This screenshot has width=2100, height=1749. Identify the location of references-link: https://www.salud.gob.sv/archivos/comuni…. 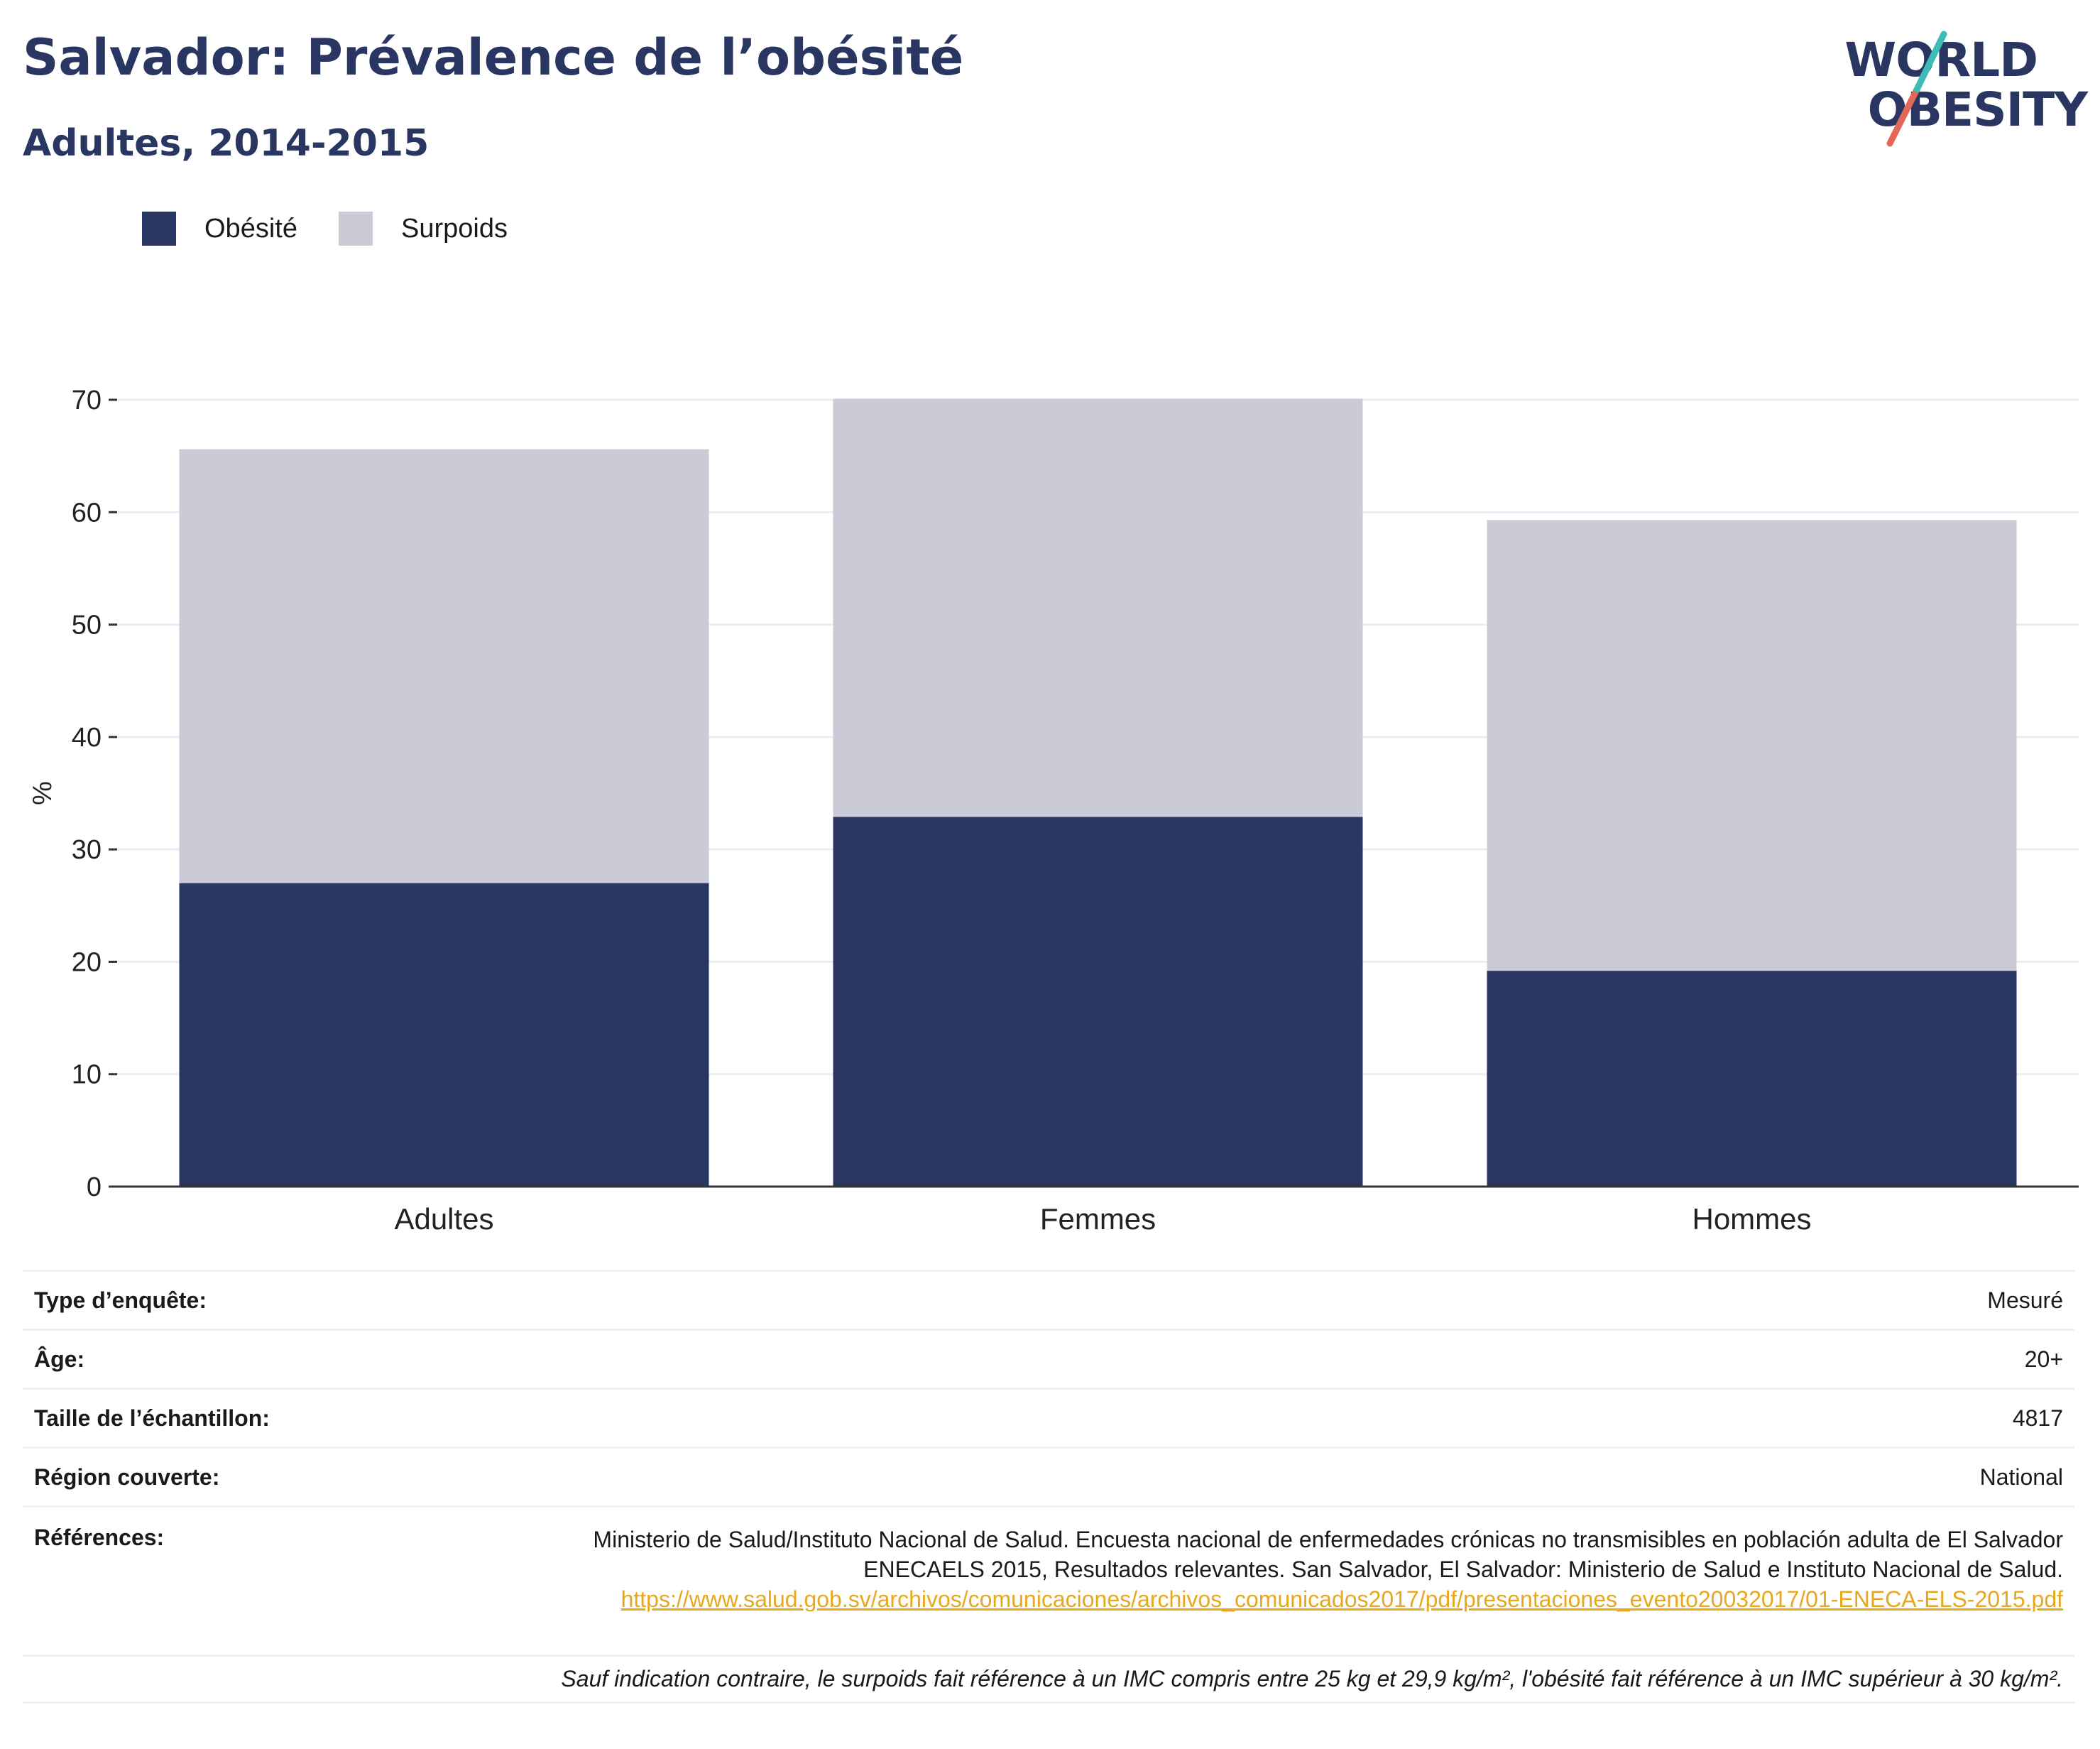
(1341, 1599).